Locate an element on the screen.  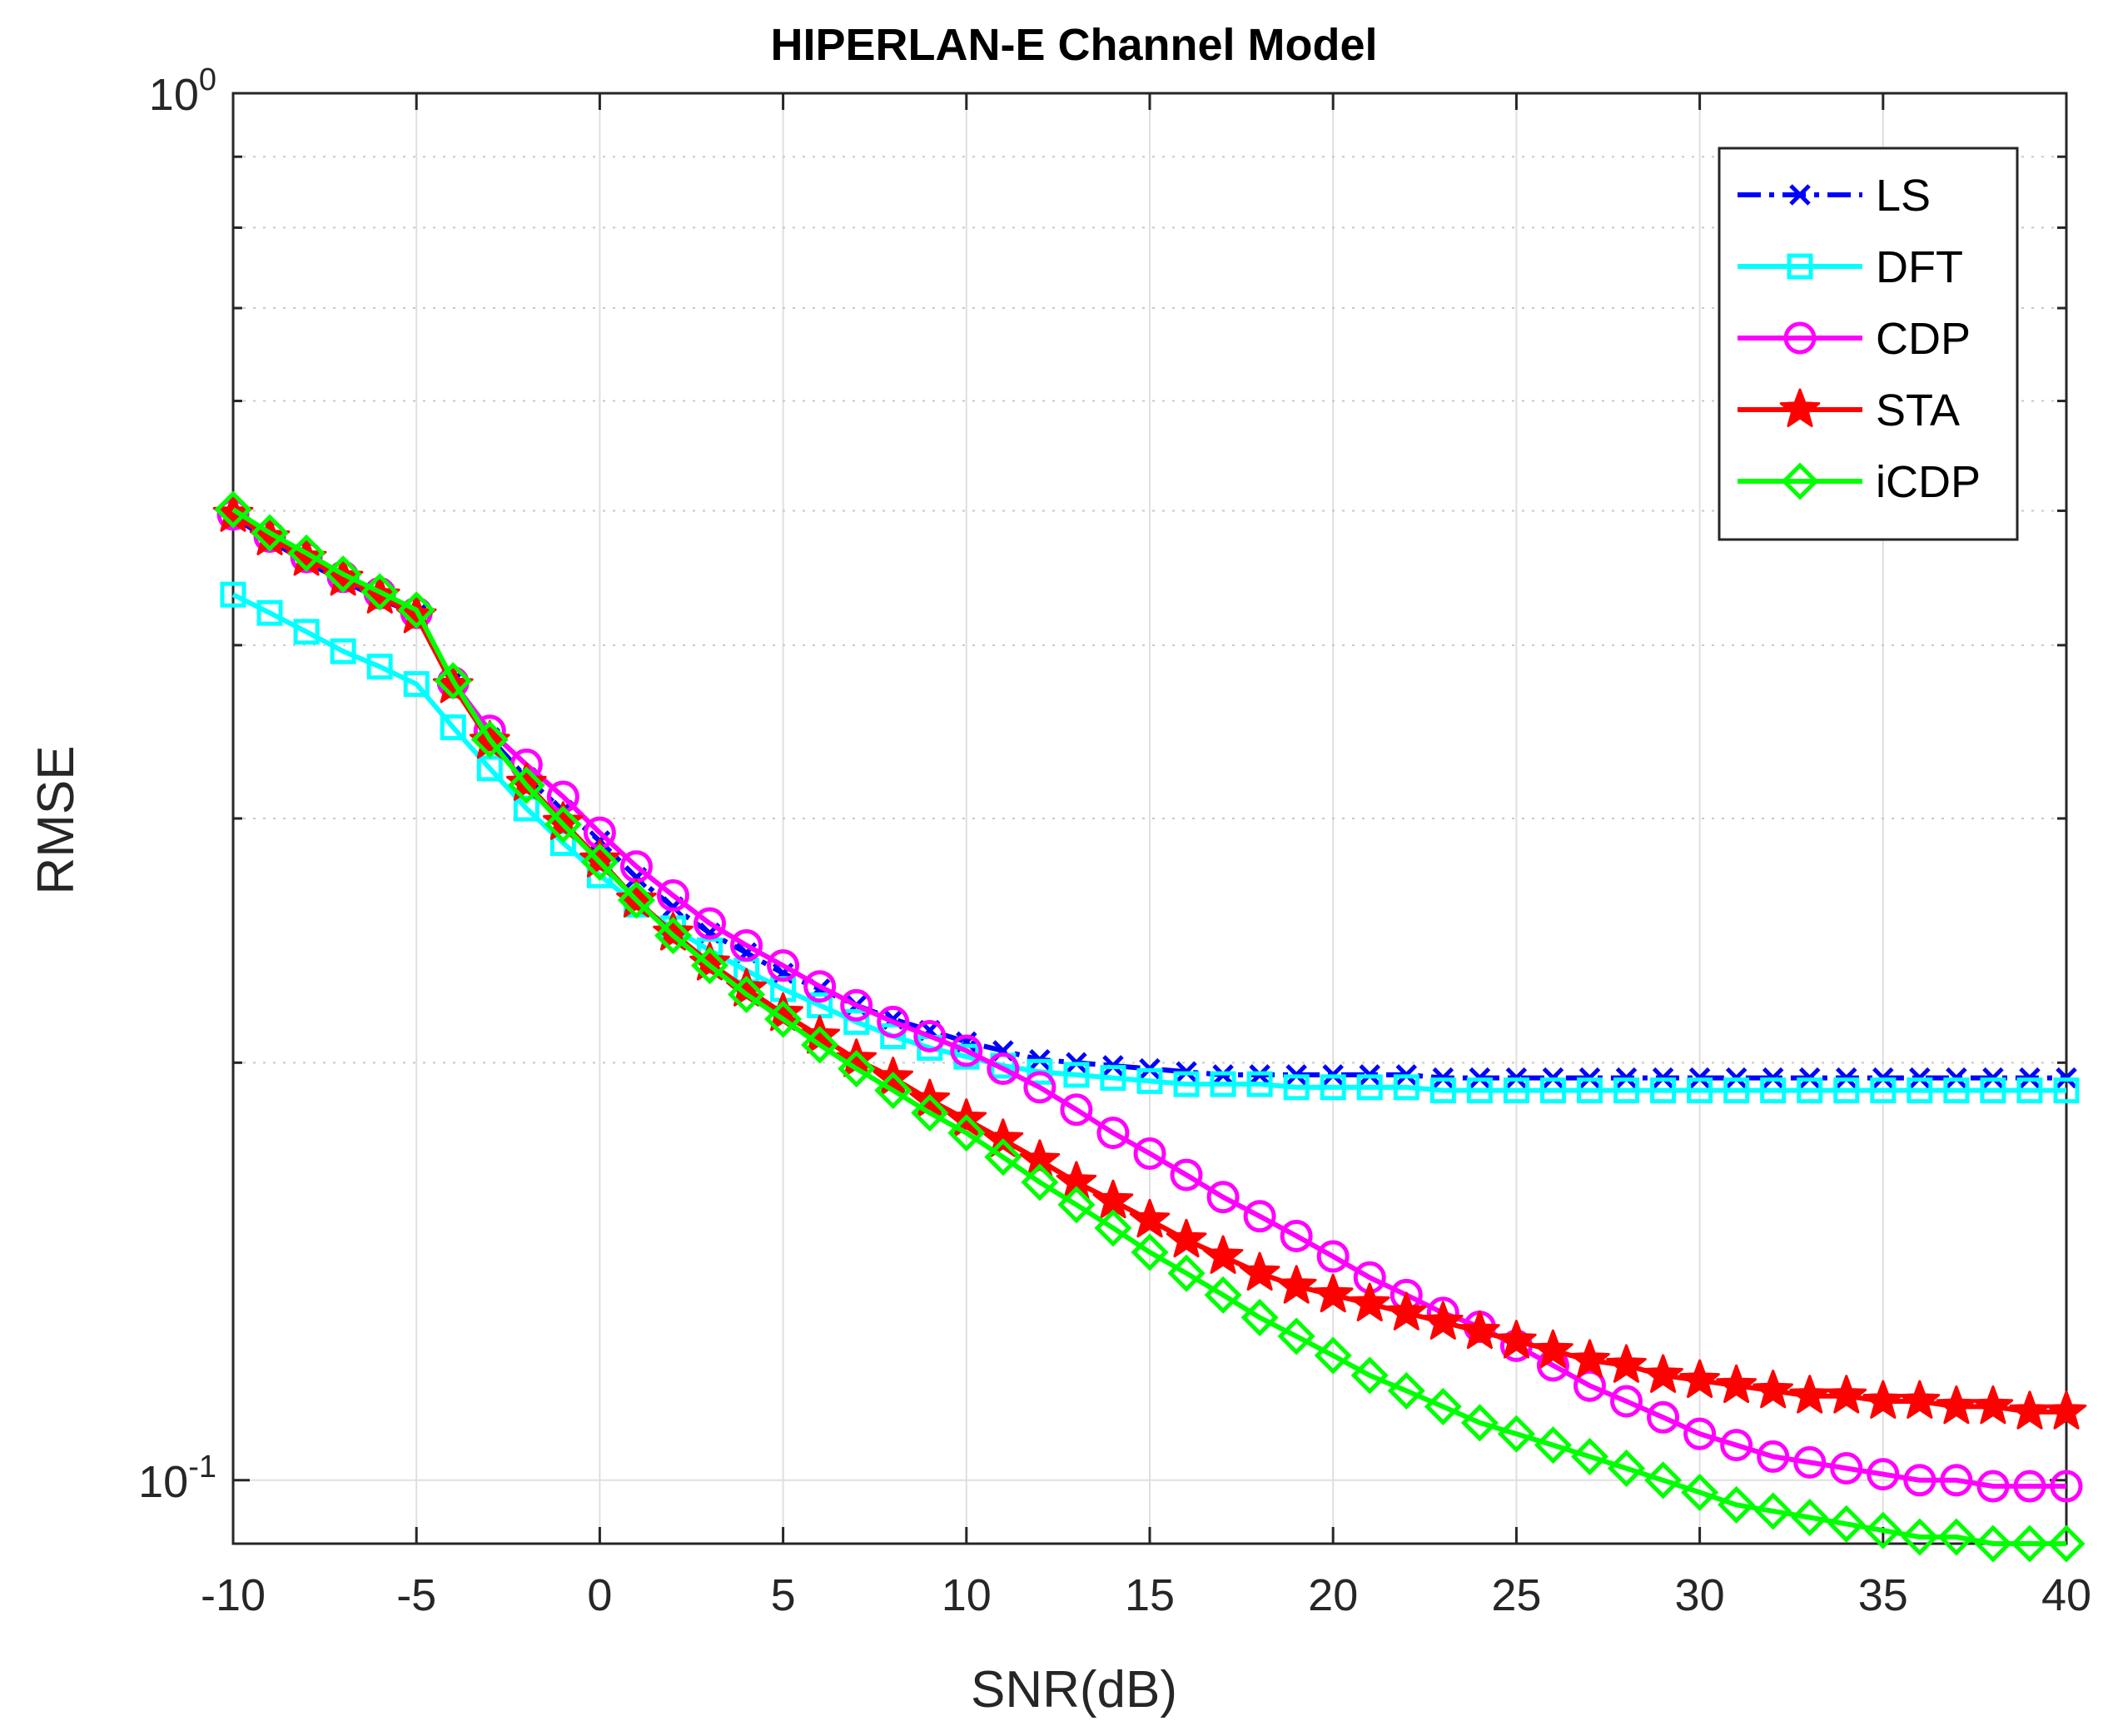
x-tick-label: 25 is located at coordinates (1516, 1595).